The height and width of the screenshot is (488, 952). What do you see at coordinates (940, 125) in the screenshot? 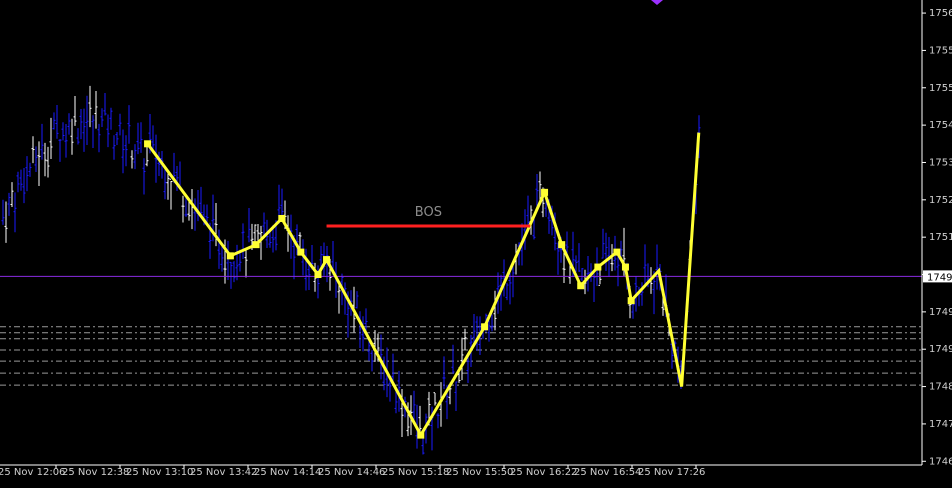
I see `y-tick-label: 1754.` at bounding box center [940, 125].